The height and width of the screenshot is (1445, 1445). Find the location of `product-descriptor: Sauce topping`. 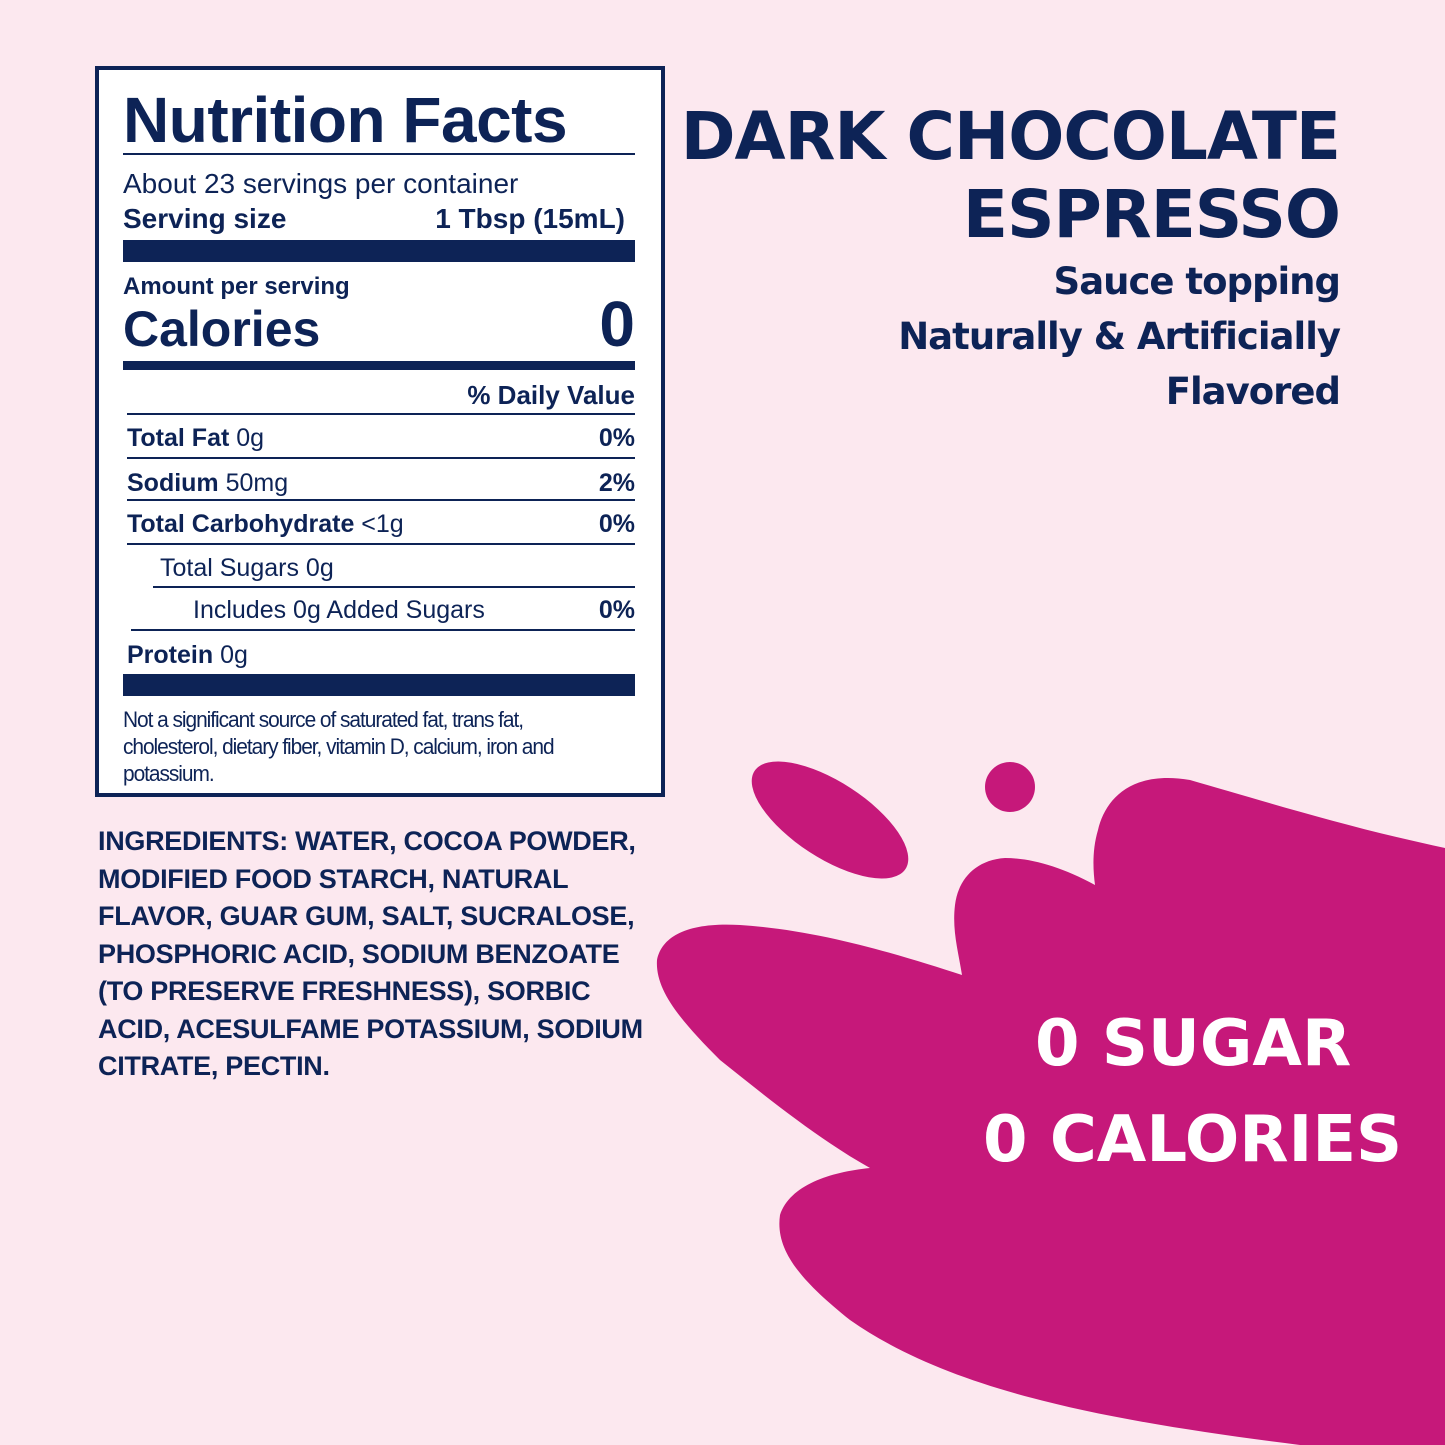

product-descriptor: Sauce topping is located at coordinates (1197, 281).